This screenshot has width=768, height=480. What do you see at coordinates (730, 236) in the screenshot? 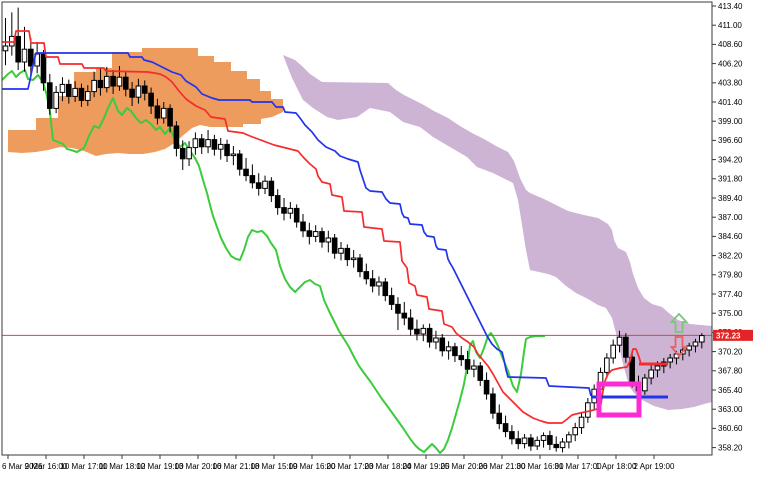
I see `price-tick-label: 384.60` at bounding box center [730, 236].